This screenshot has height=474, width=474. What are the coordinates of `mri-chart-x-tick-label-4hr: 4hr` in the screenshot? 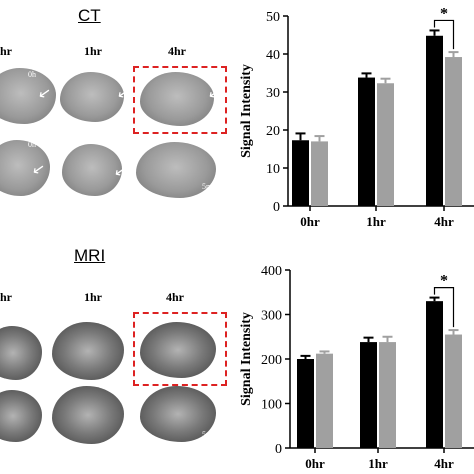 It's located at (444, 463).